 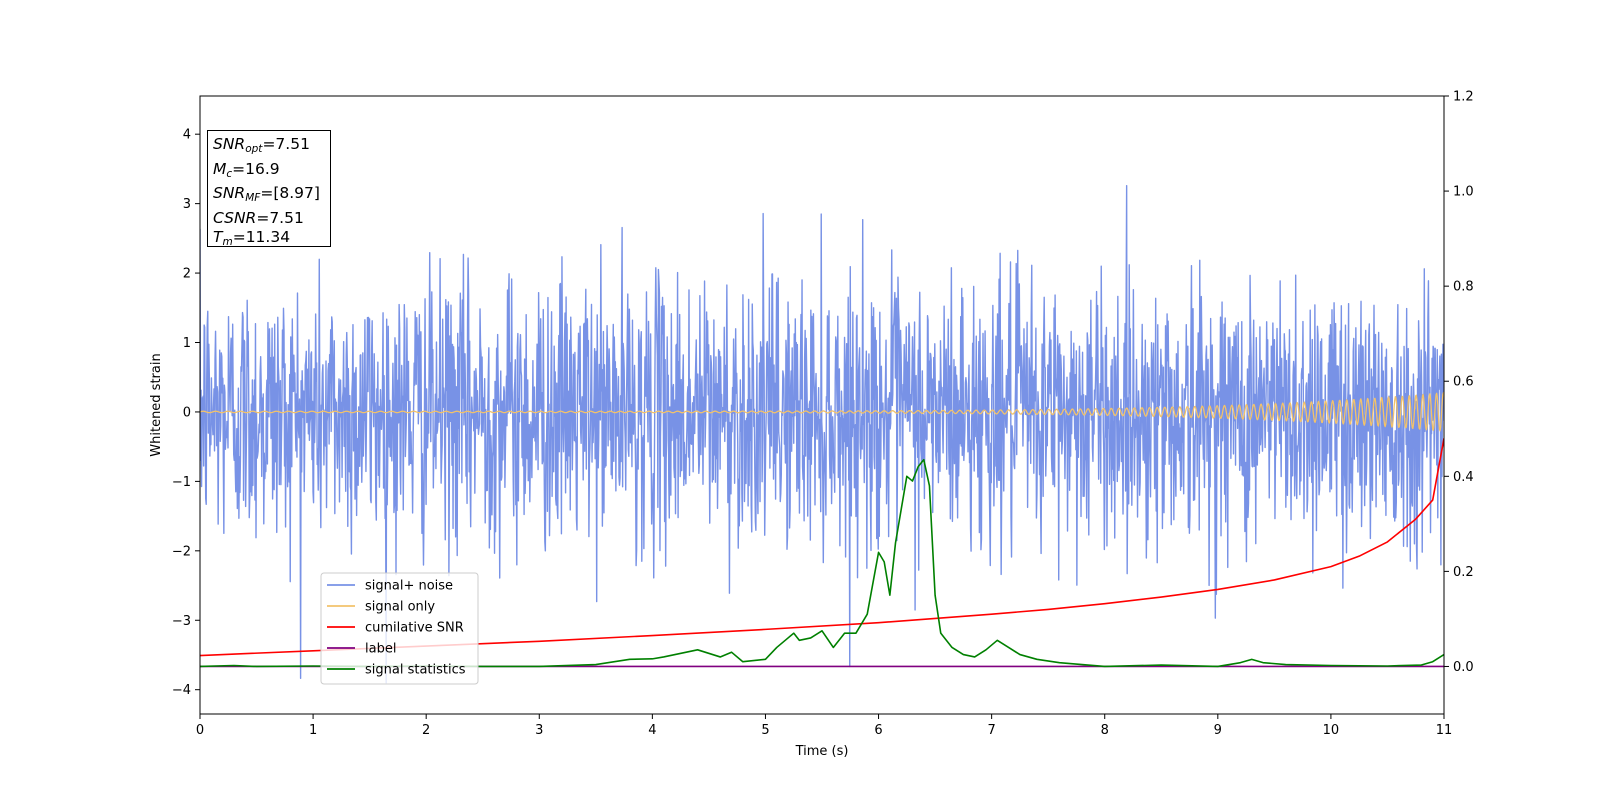 I want to click on annotation-line-1: Mc=16.9, so click(x=271, y=172).